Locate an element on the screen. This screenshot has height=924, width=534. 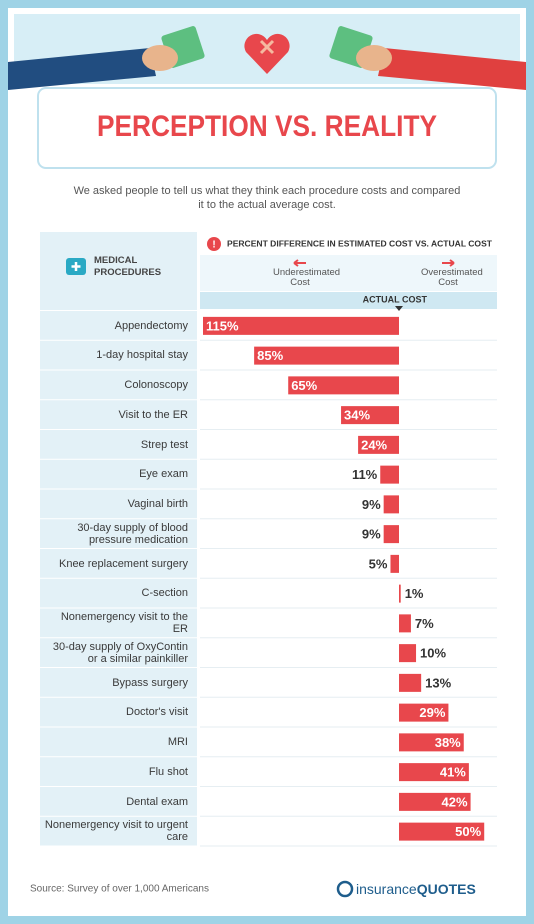
category-label: Eye exam is located at coordinates (163, 474).